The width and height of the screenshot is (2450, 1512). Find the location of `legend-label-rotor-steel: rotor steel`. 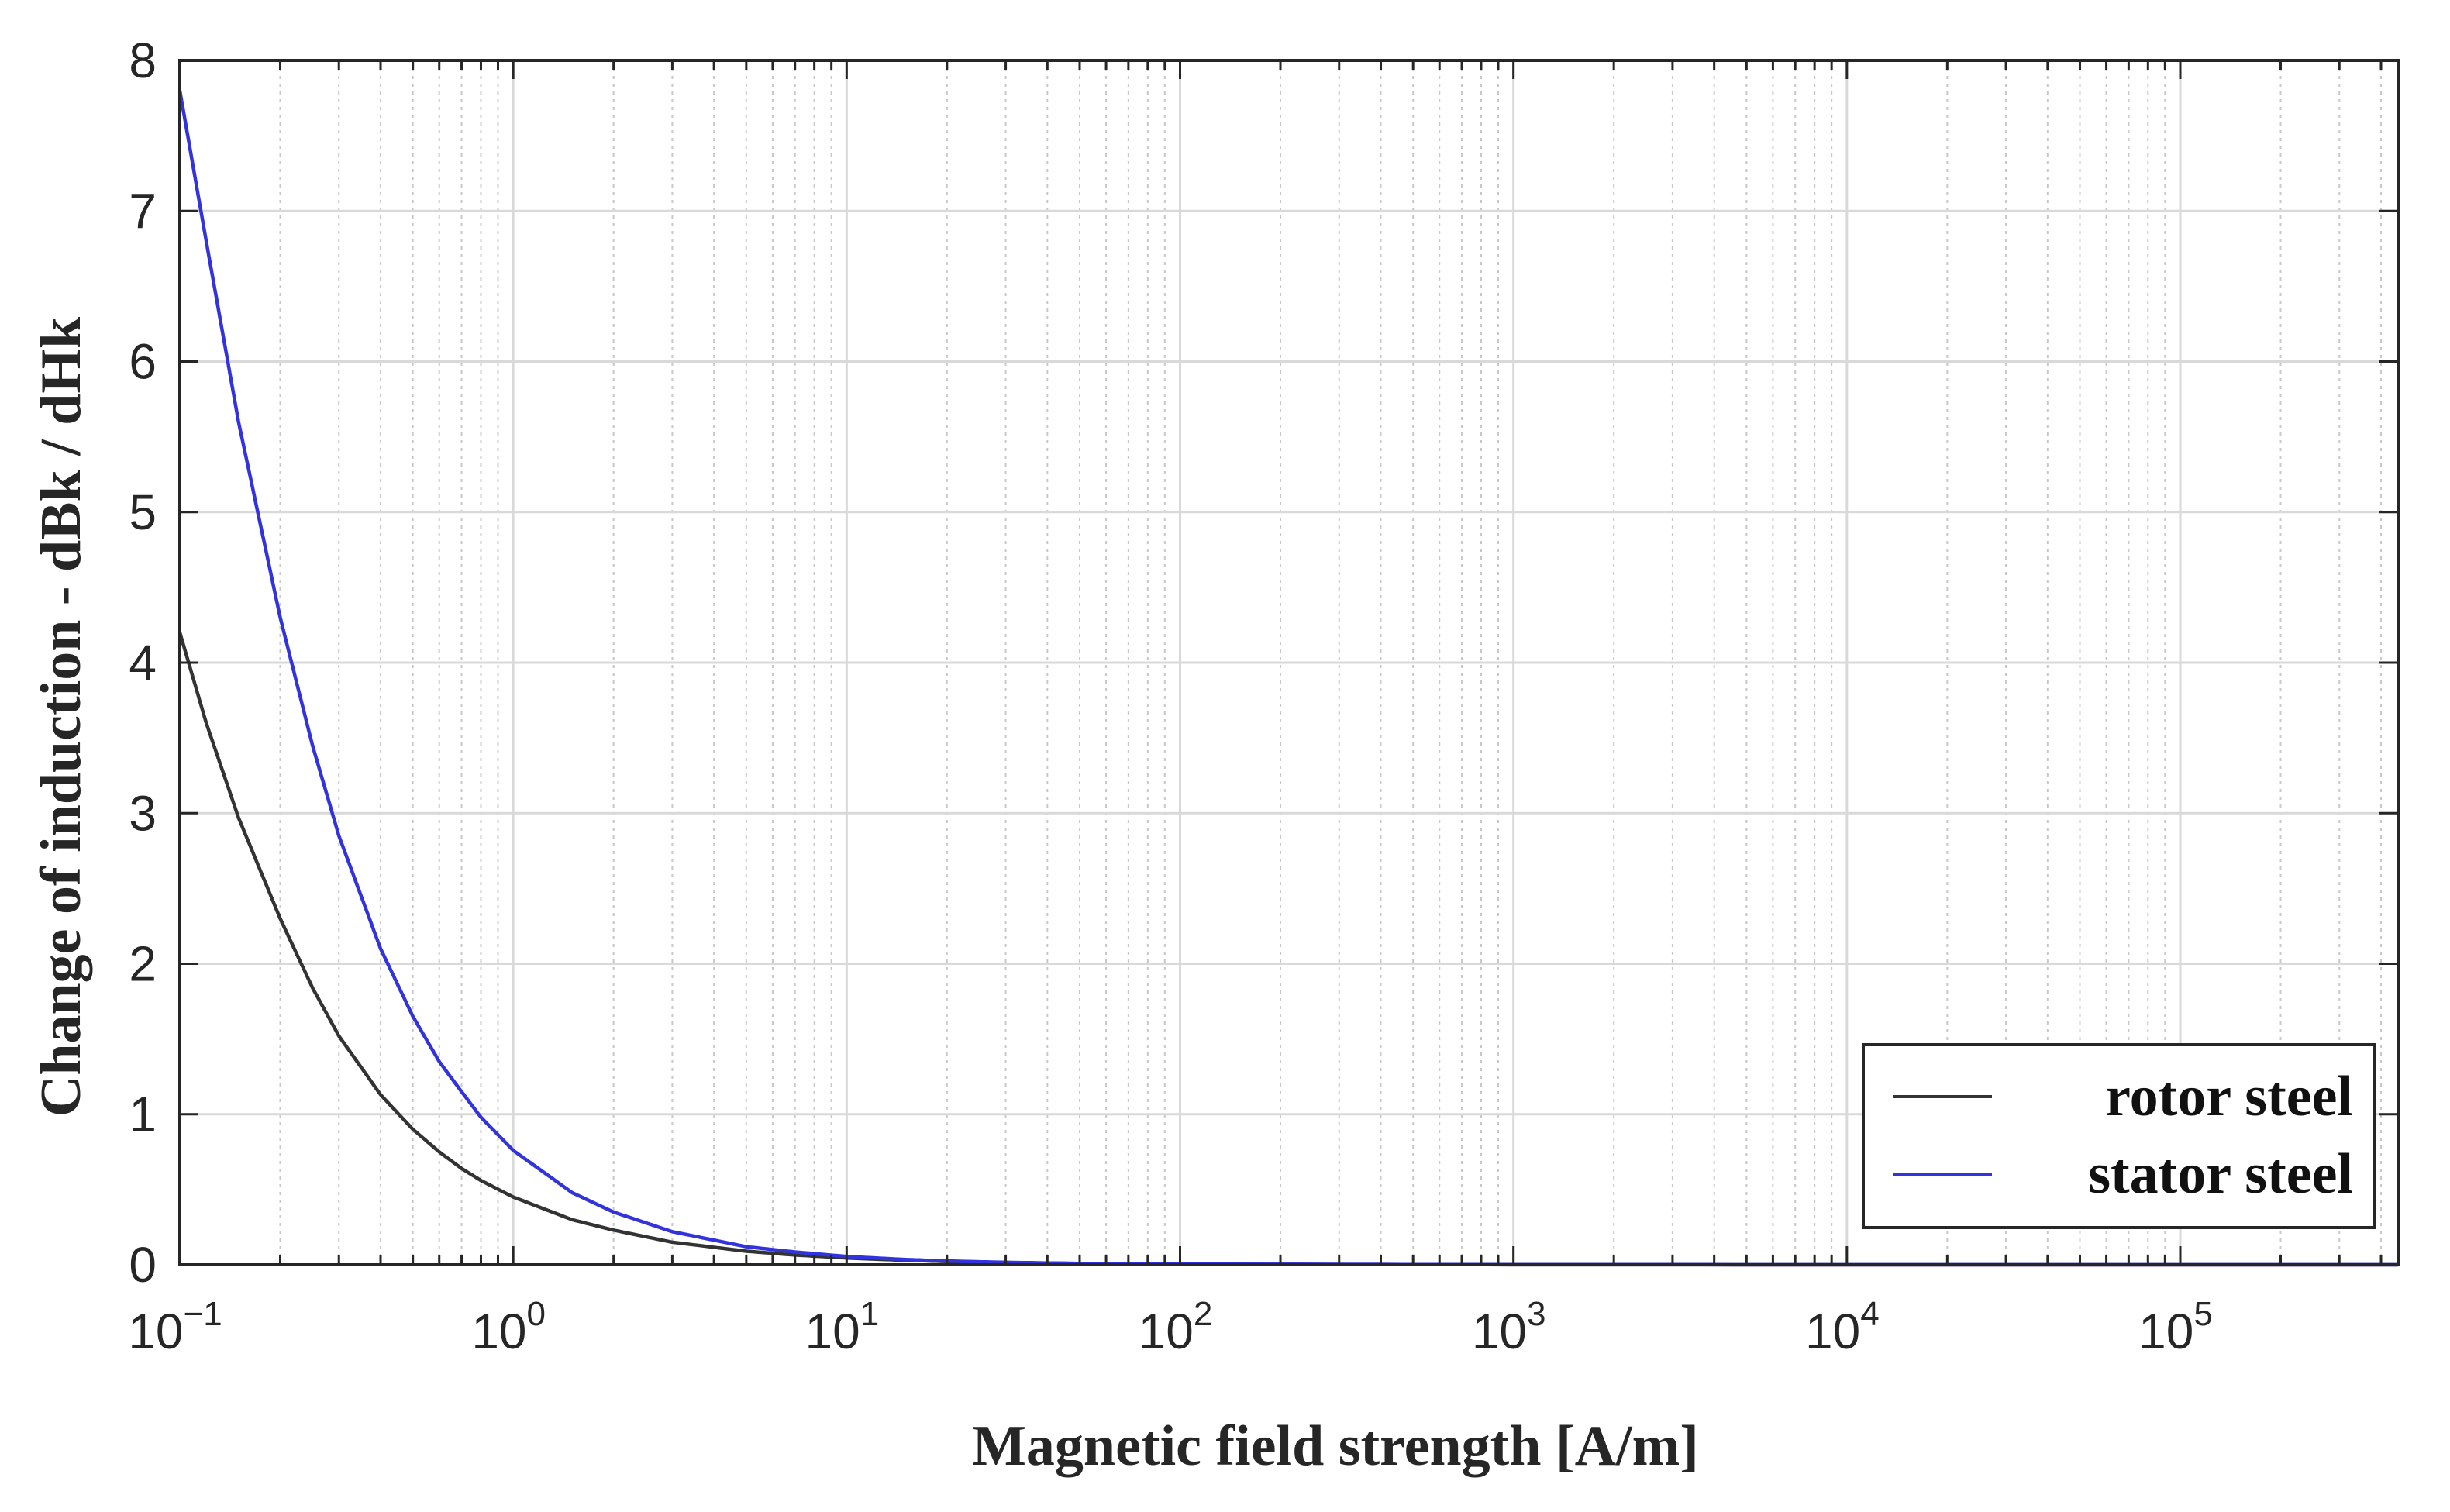

legend-label-rotor-steel: rotor steel is located at coordinates (2229, 1096).